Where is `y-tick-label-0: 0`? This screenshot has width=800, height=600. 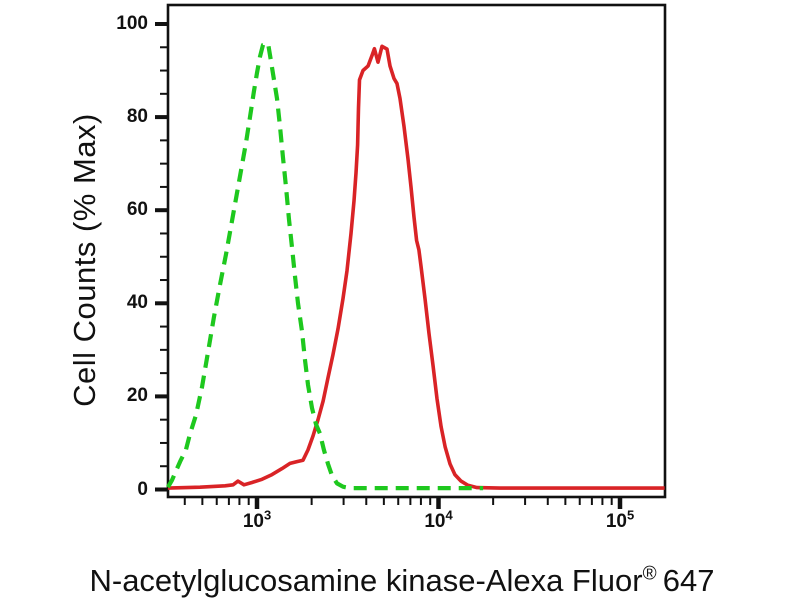 y-tick-label-0: 0 is located at coordinates (142, 489).